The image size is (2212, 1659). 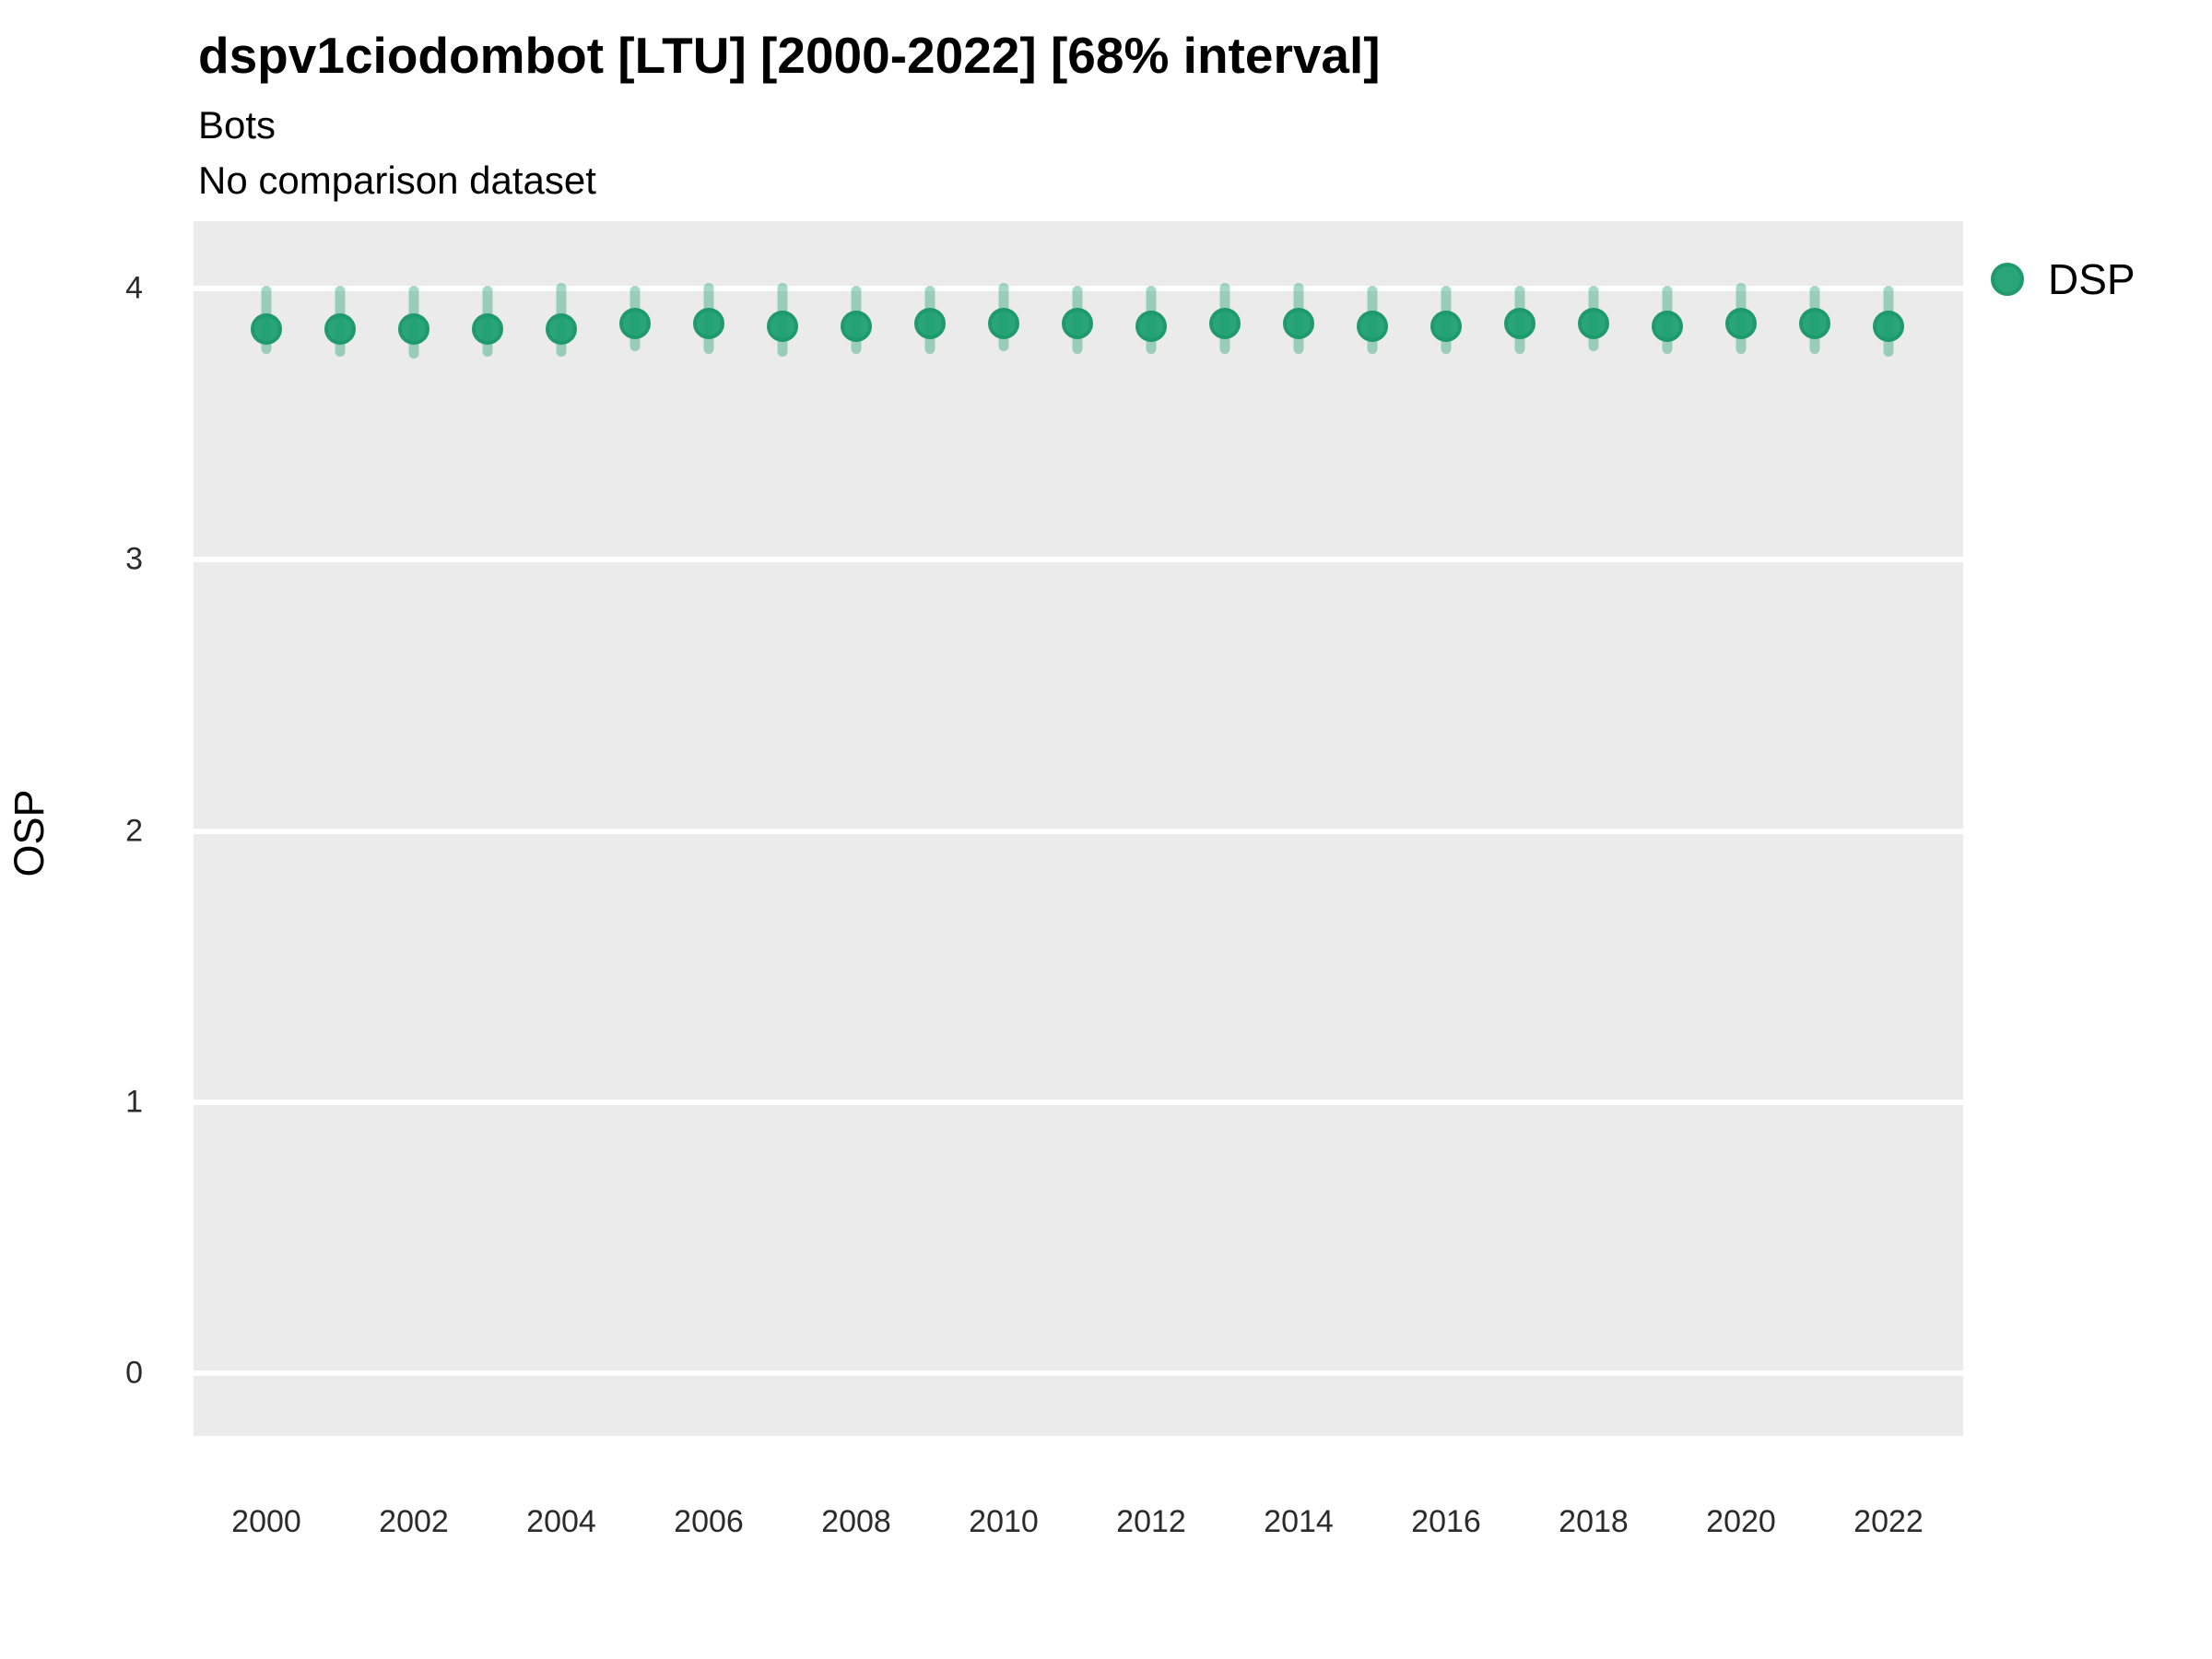 What do you see at coordinates (414, 1521) in the screenshot?
I see `x-tick-label: 2002` at bounding box center [414, 1521].